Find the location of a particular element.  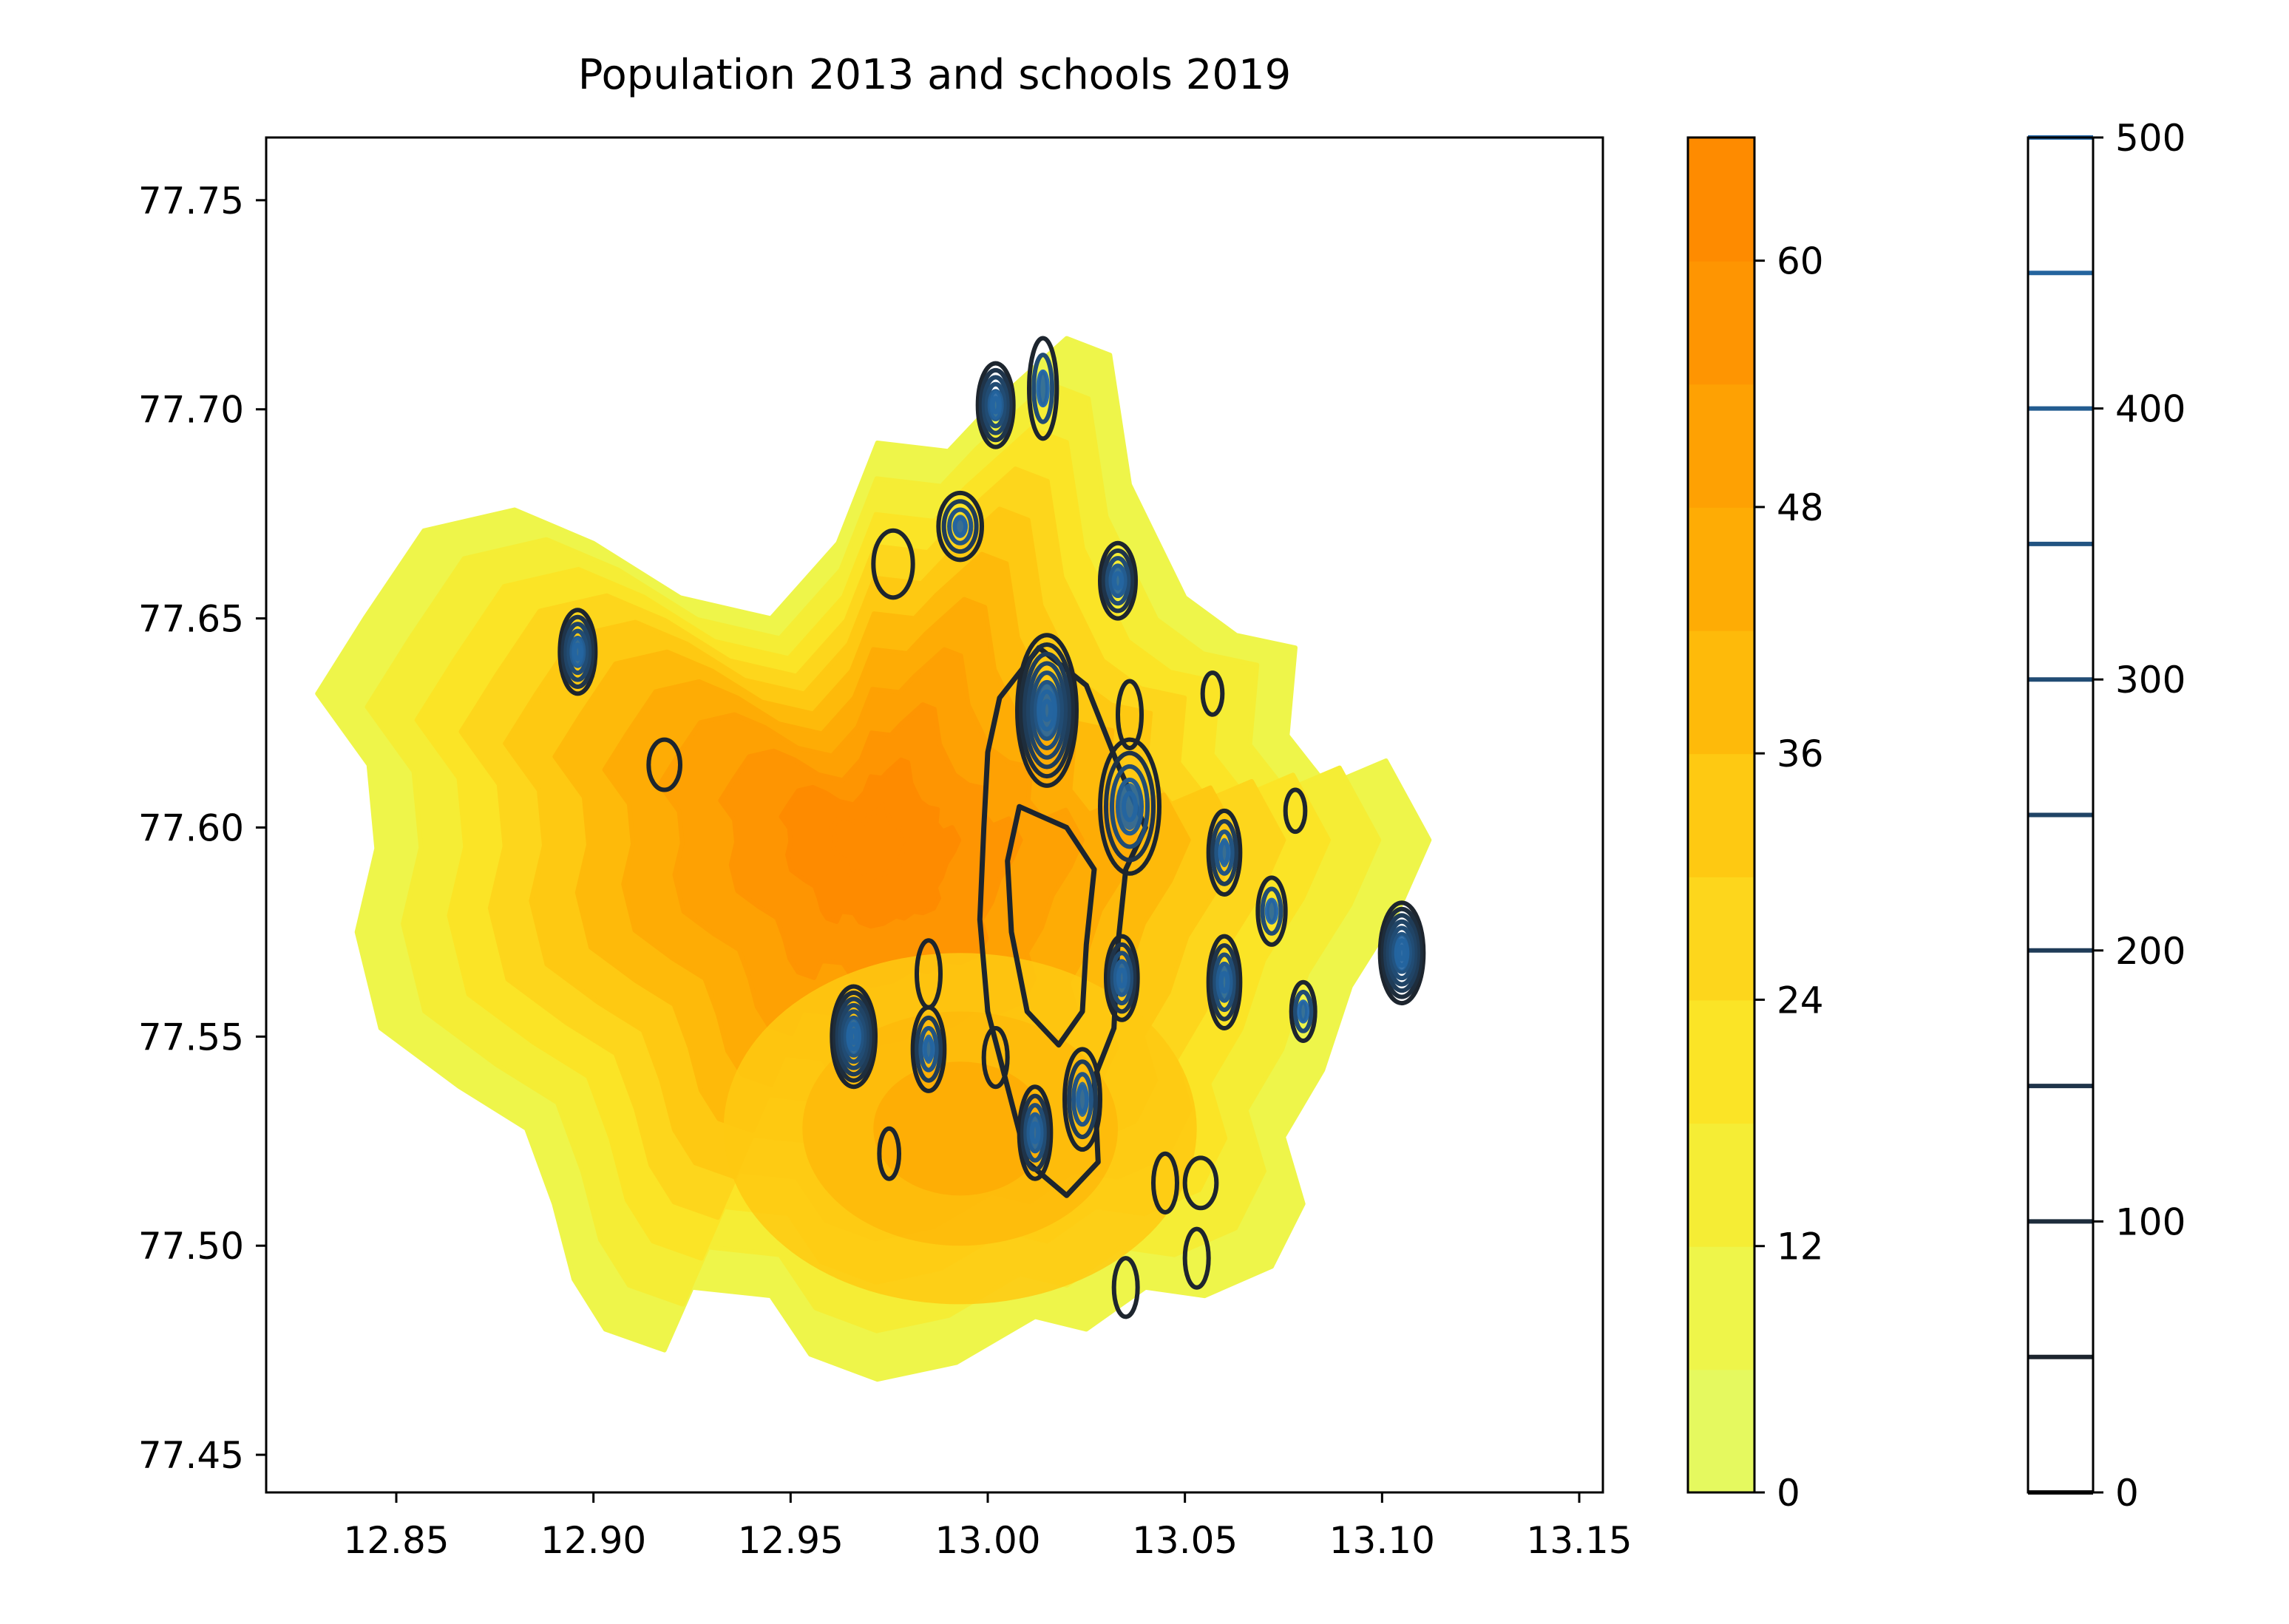

y-tick-label: 77.50 is located at coordinates (191, 1246).